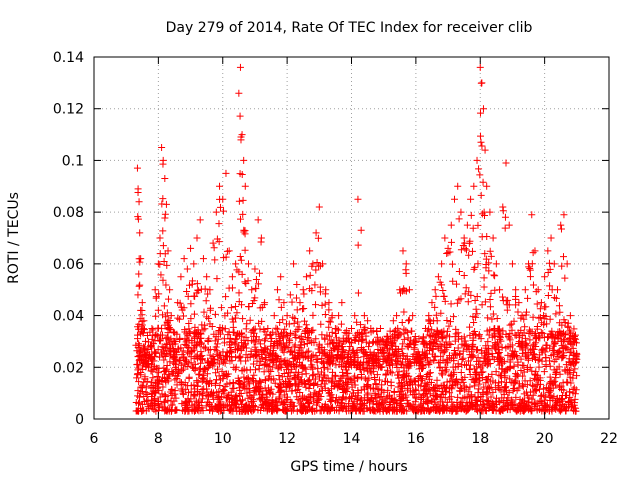 This screenshot has height=480, width=640. Describe the element at coordinates (223, 439) in the screenshot. I see `x-tick-label: 10` at that location.